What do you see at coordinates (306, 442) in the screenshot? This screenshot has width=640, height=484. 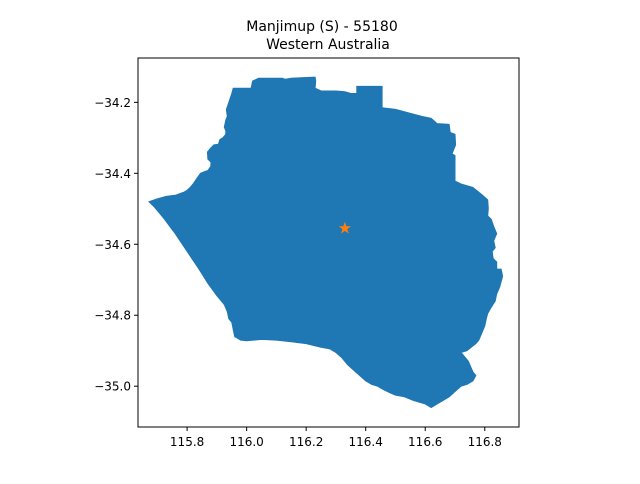 I see `x-tick-label: 116.2` at bounding box center [306, 442].